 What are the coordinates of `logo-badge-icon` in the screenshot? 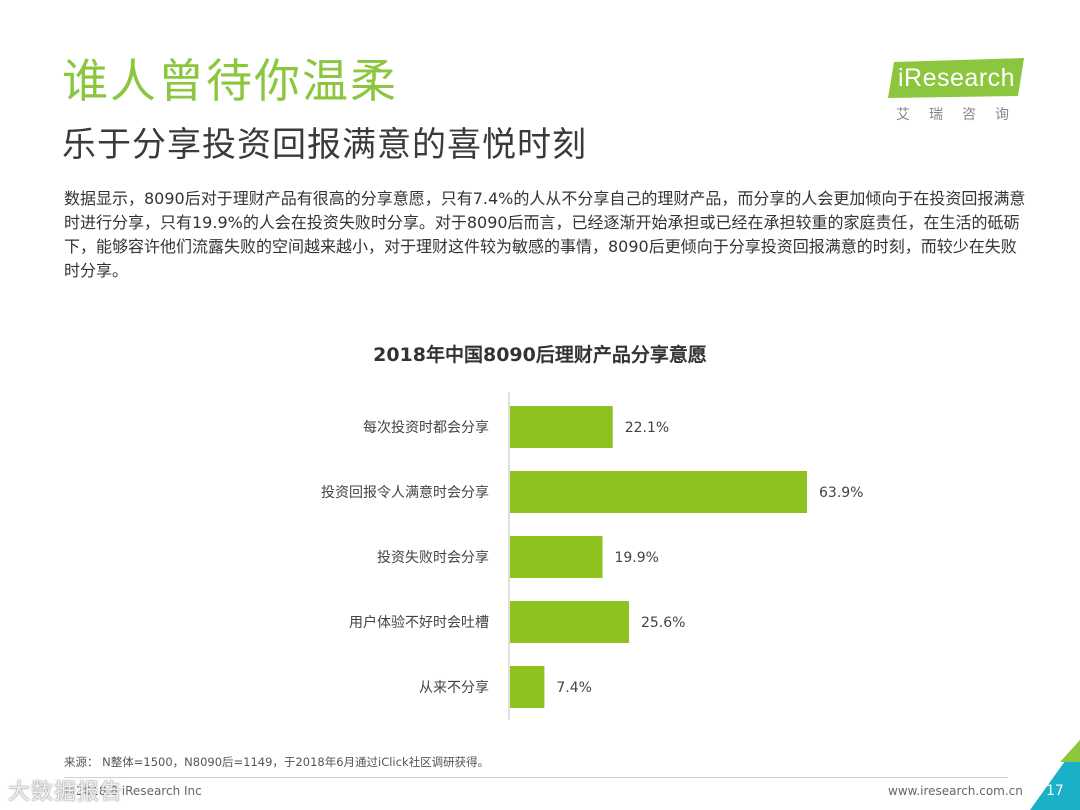 It's located at (956, 78).